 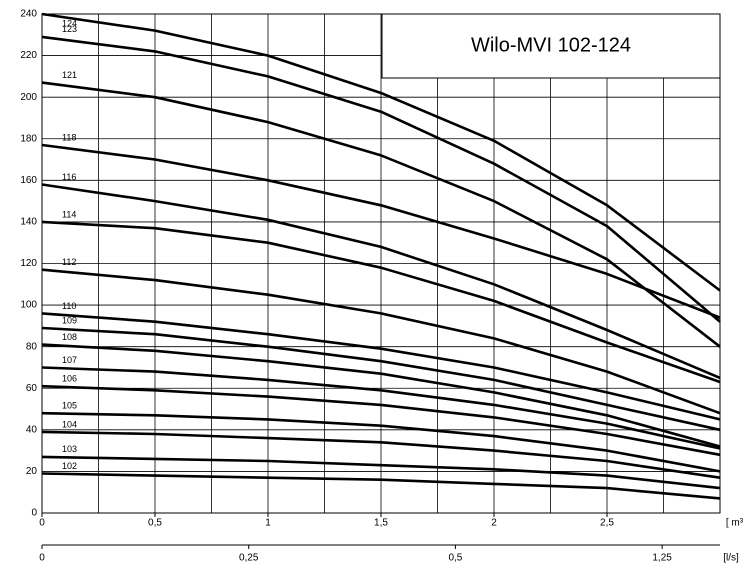 I want to click on title-box, so click(x=551, y=46).